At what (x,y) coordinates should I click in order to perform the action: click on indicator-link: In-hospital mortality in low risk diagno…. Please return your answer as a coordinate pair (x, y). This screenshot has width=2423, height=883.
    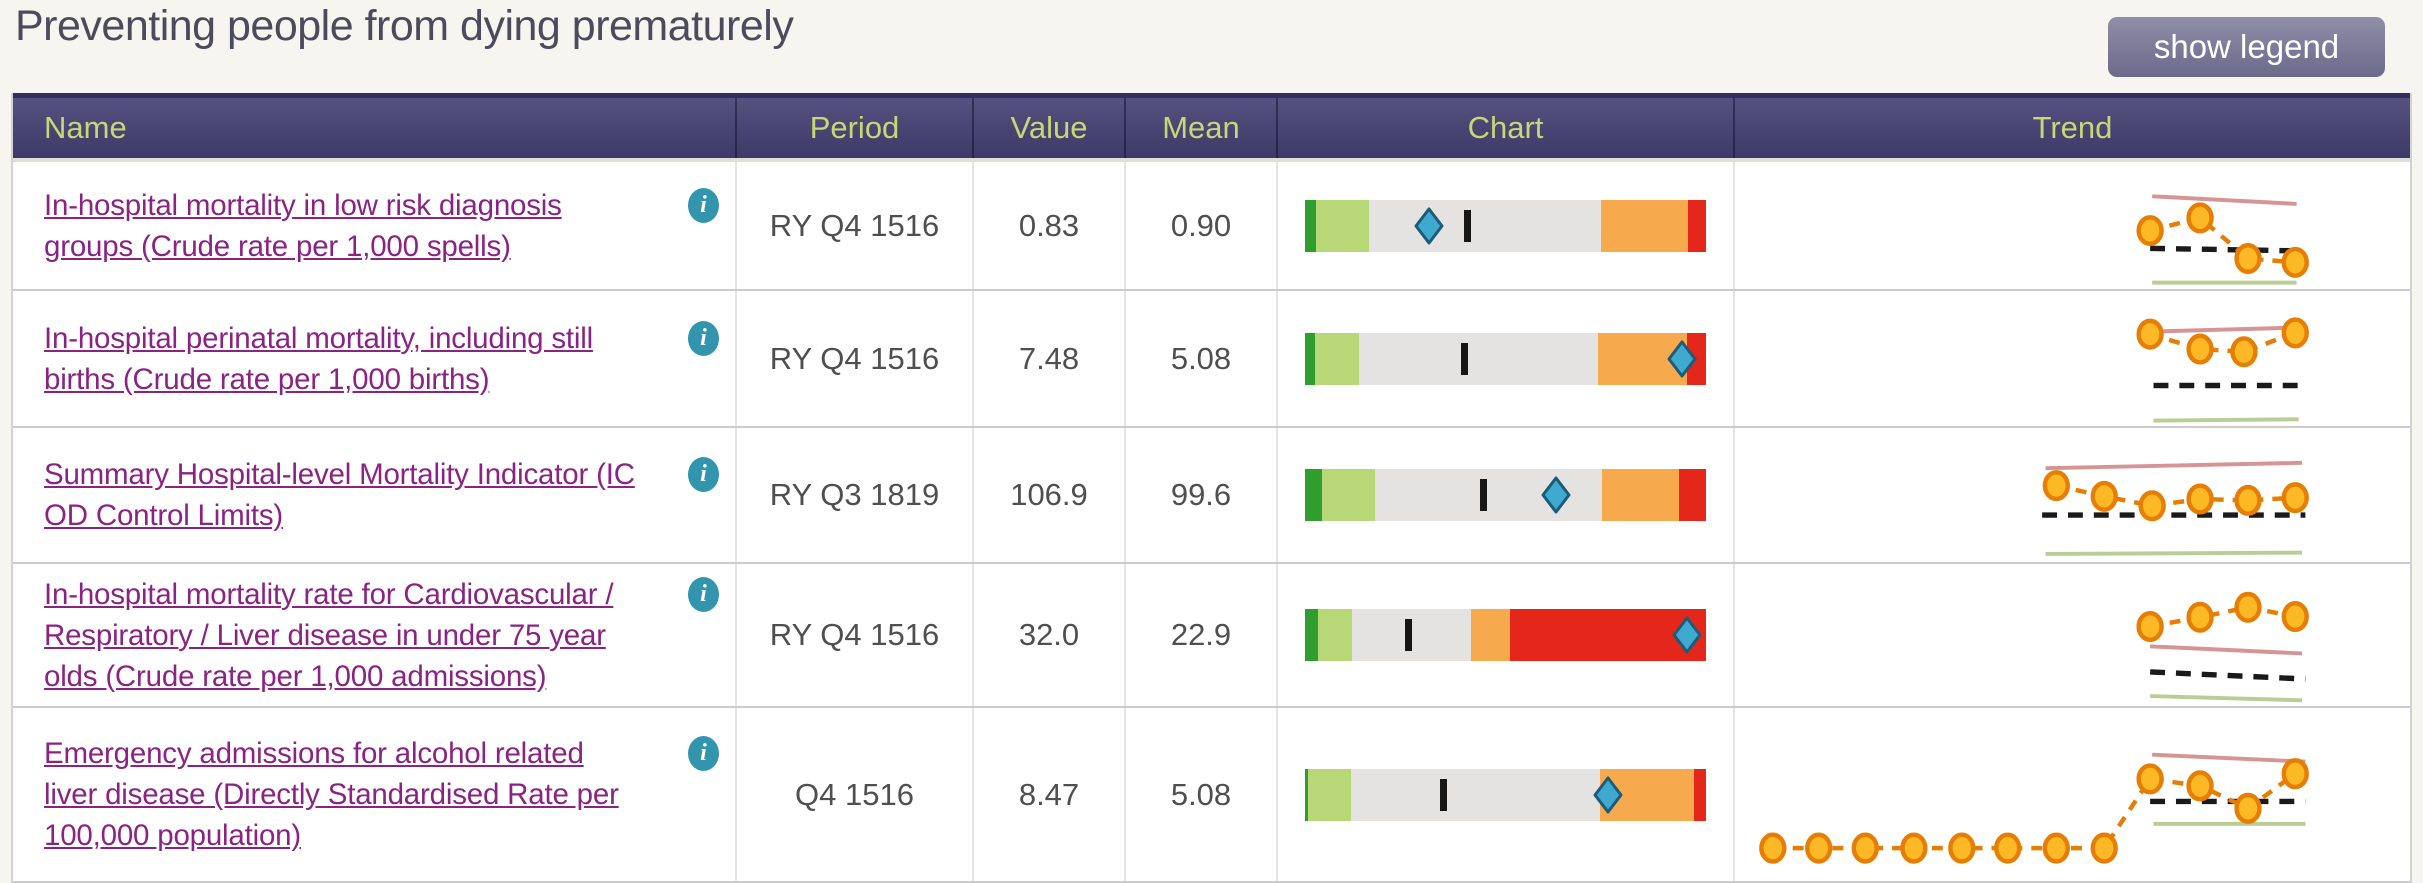
    Looking at the image, I should click on (303, 225).